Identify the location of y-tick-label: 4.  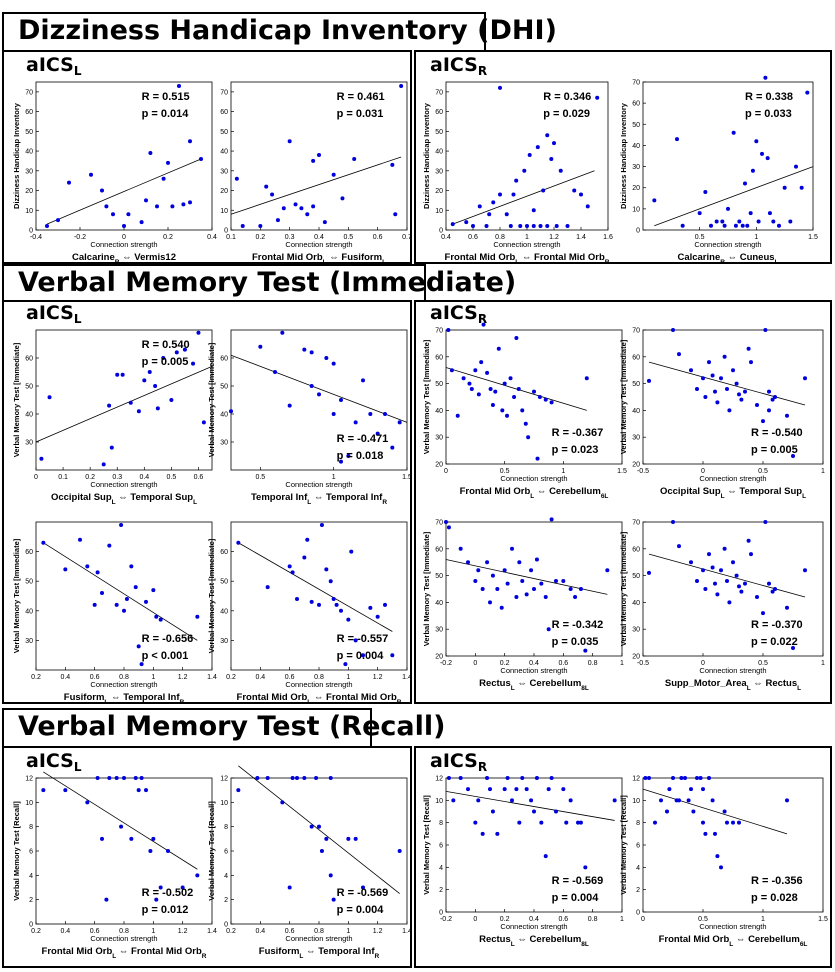
(638, 868).